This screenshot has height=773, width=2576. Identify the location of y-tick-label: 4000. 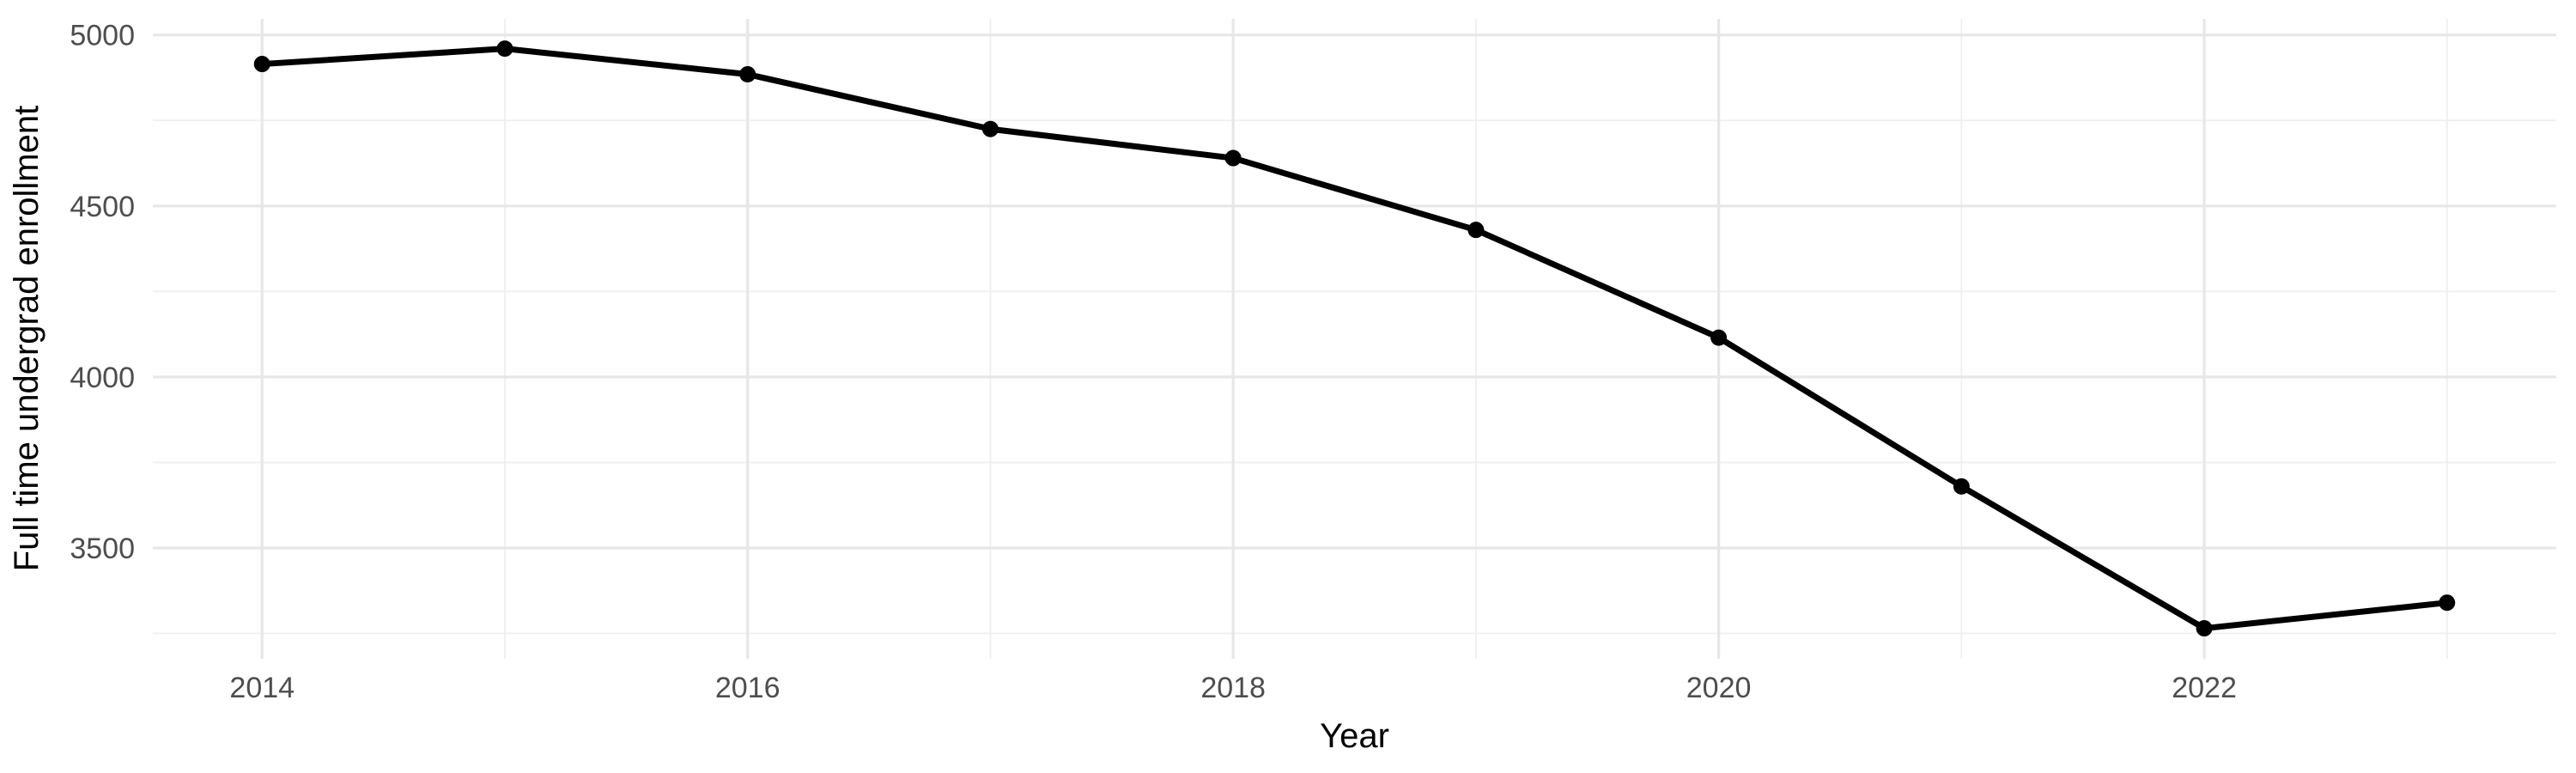
(102, 378).